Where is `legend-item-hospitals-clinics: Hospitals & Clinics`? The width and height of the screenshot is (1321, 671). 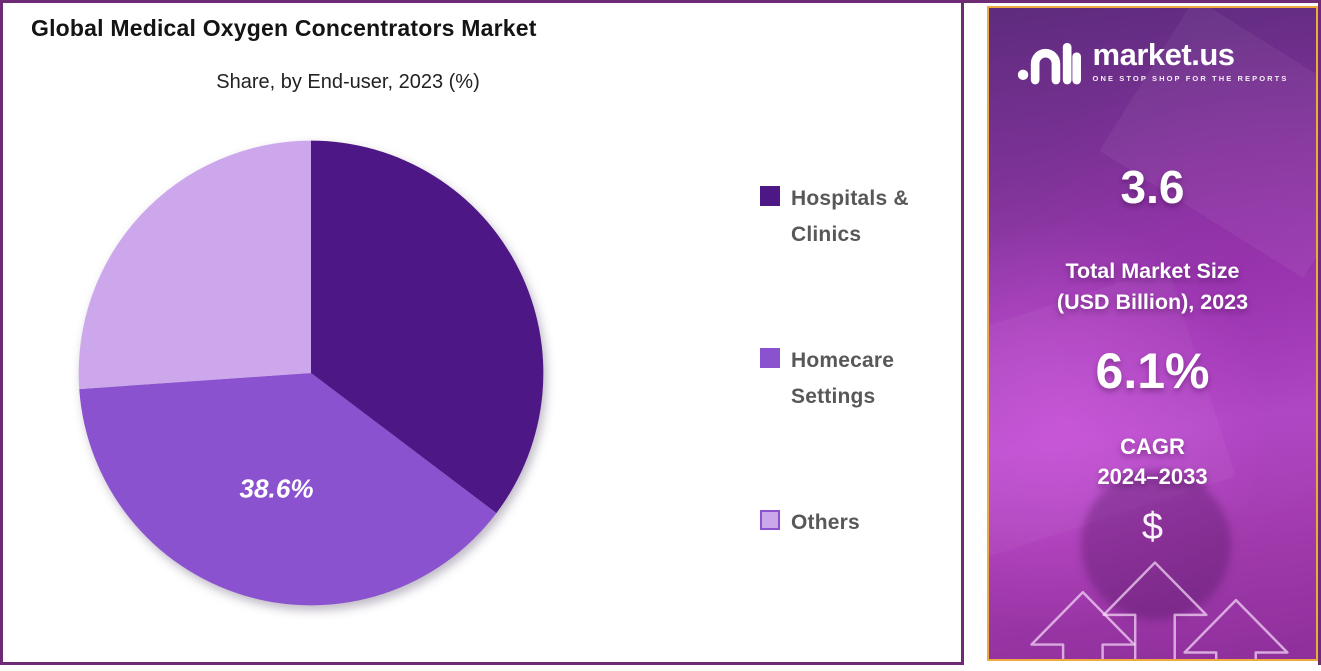
legend-item-hospitals-clinics: Hospitals & Clinics is located at coordinates (850, 217).